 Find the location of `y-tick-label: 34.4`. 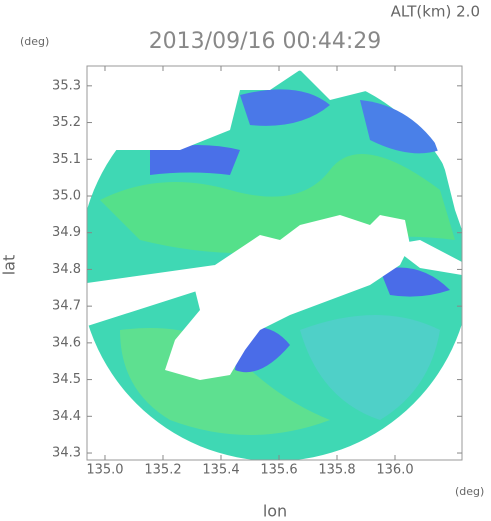

y-tick-label: 34.4 is located at coordinates (66, 416).